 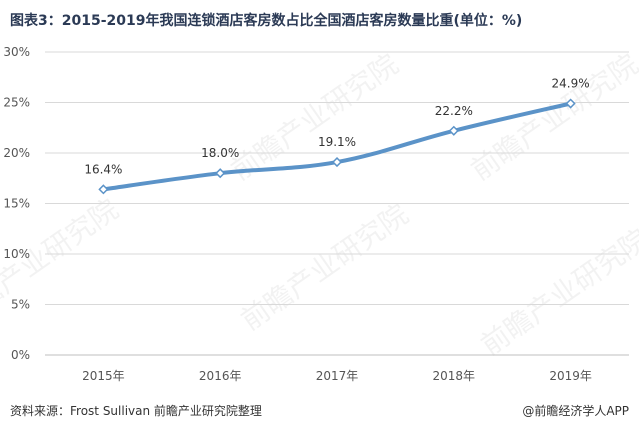 I want to click on brand-label: @前瞻经济学人APP, so click(x=575, y=411).